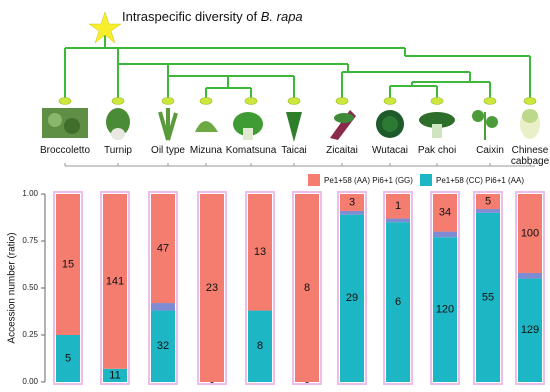  Describe the element at coordinates (168, 150) in the screenshot. I see `x-tick-label: Oil type` at that location.